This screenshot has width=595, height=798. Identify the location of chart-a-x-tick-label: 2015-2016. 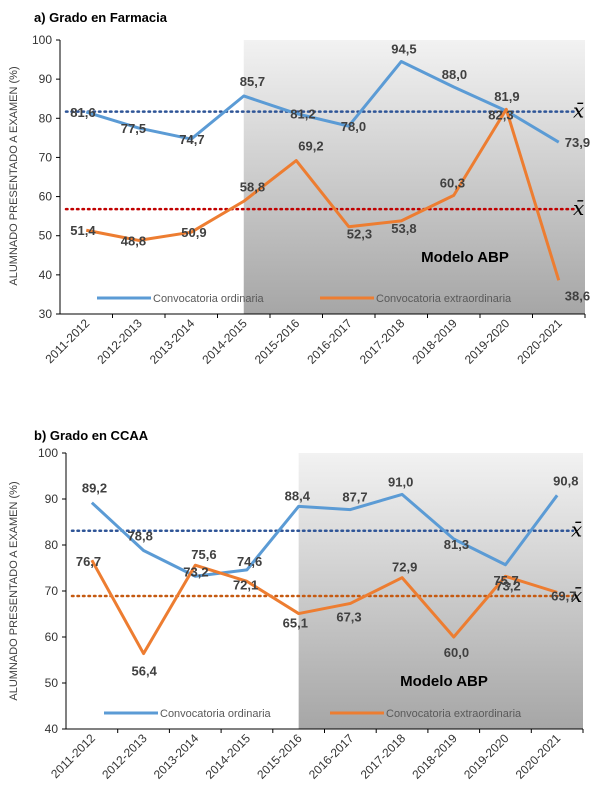
(277, 341).